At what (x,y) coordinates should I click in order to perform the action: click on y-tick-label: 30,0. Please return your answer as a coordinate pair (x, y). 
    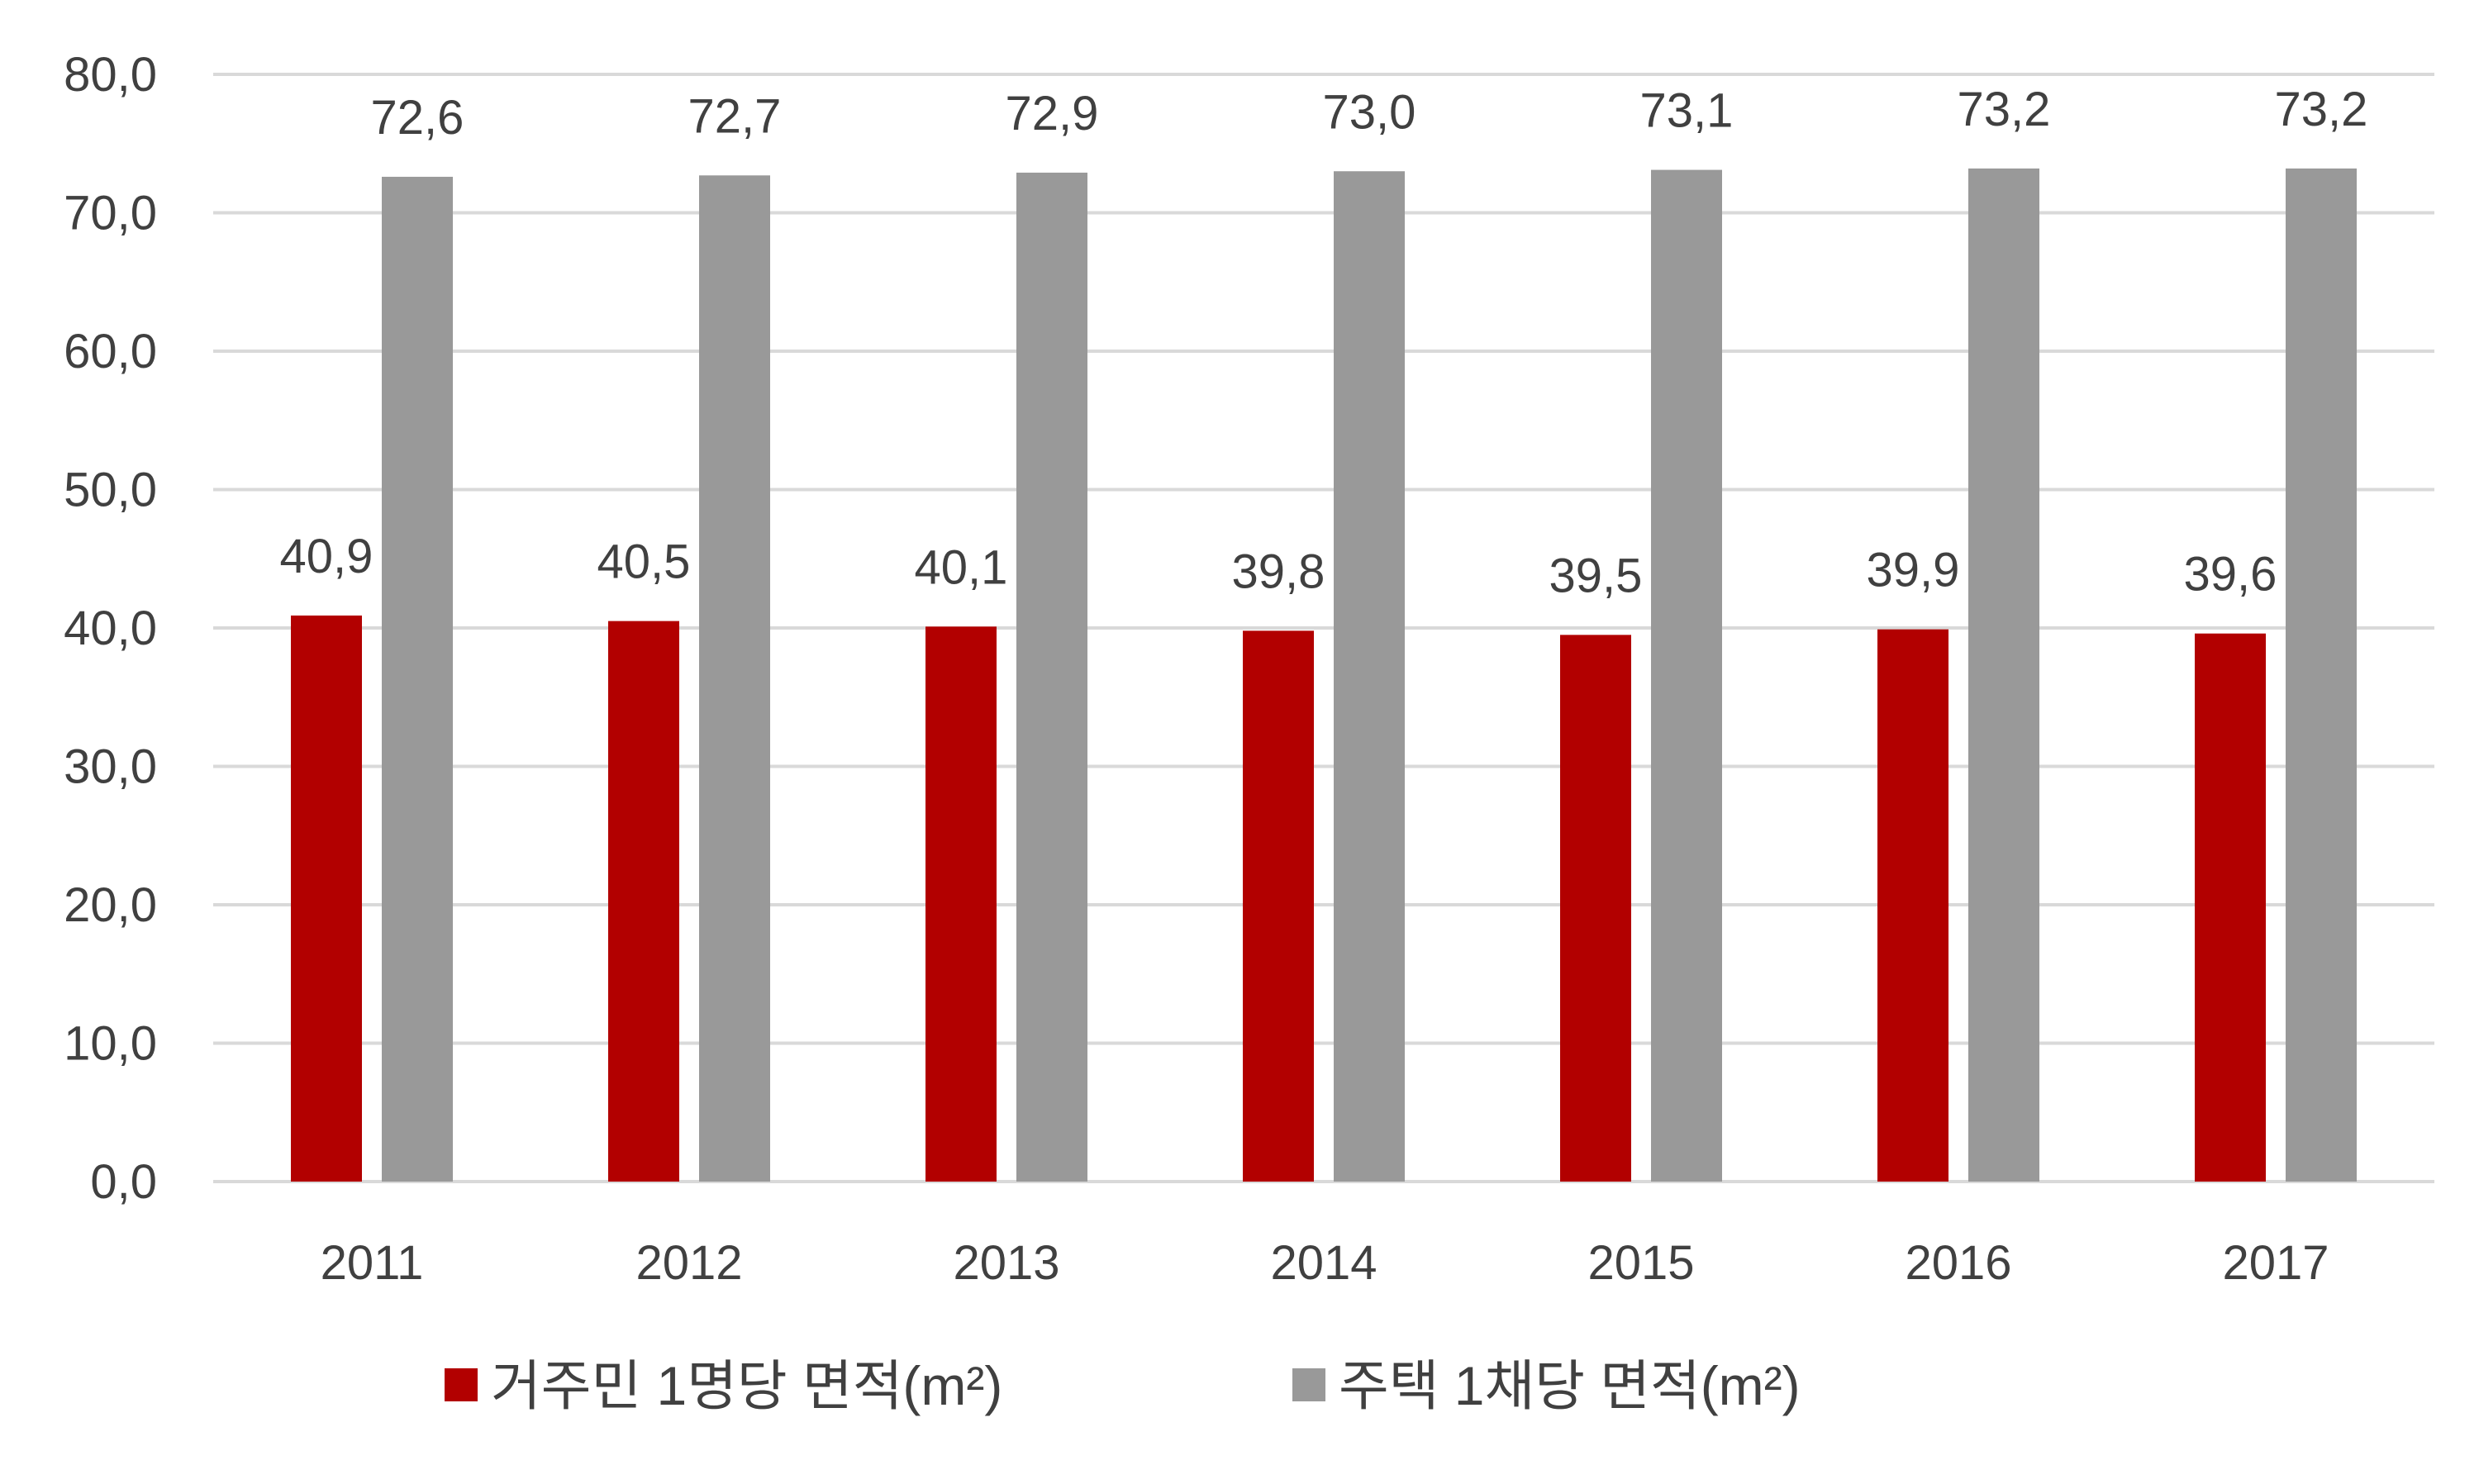
    Looking at the image, I should click on (111, 767).